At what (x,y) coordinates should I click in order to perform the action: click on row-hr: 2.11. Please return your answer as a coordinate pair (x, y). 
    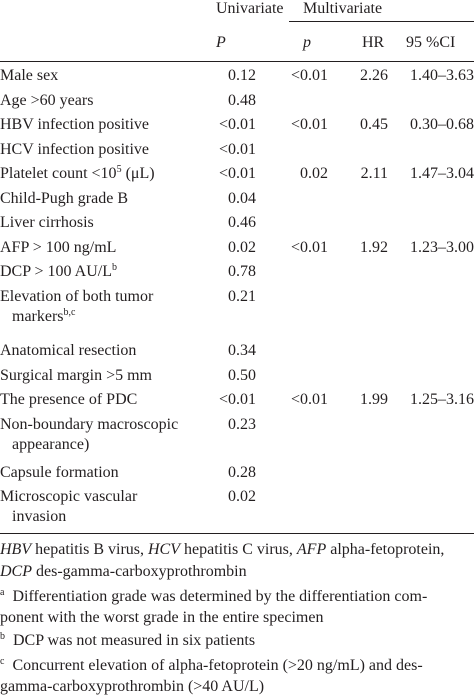
    Looking at the image, I should click on (374, 173).